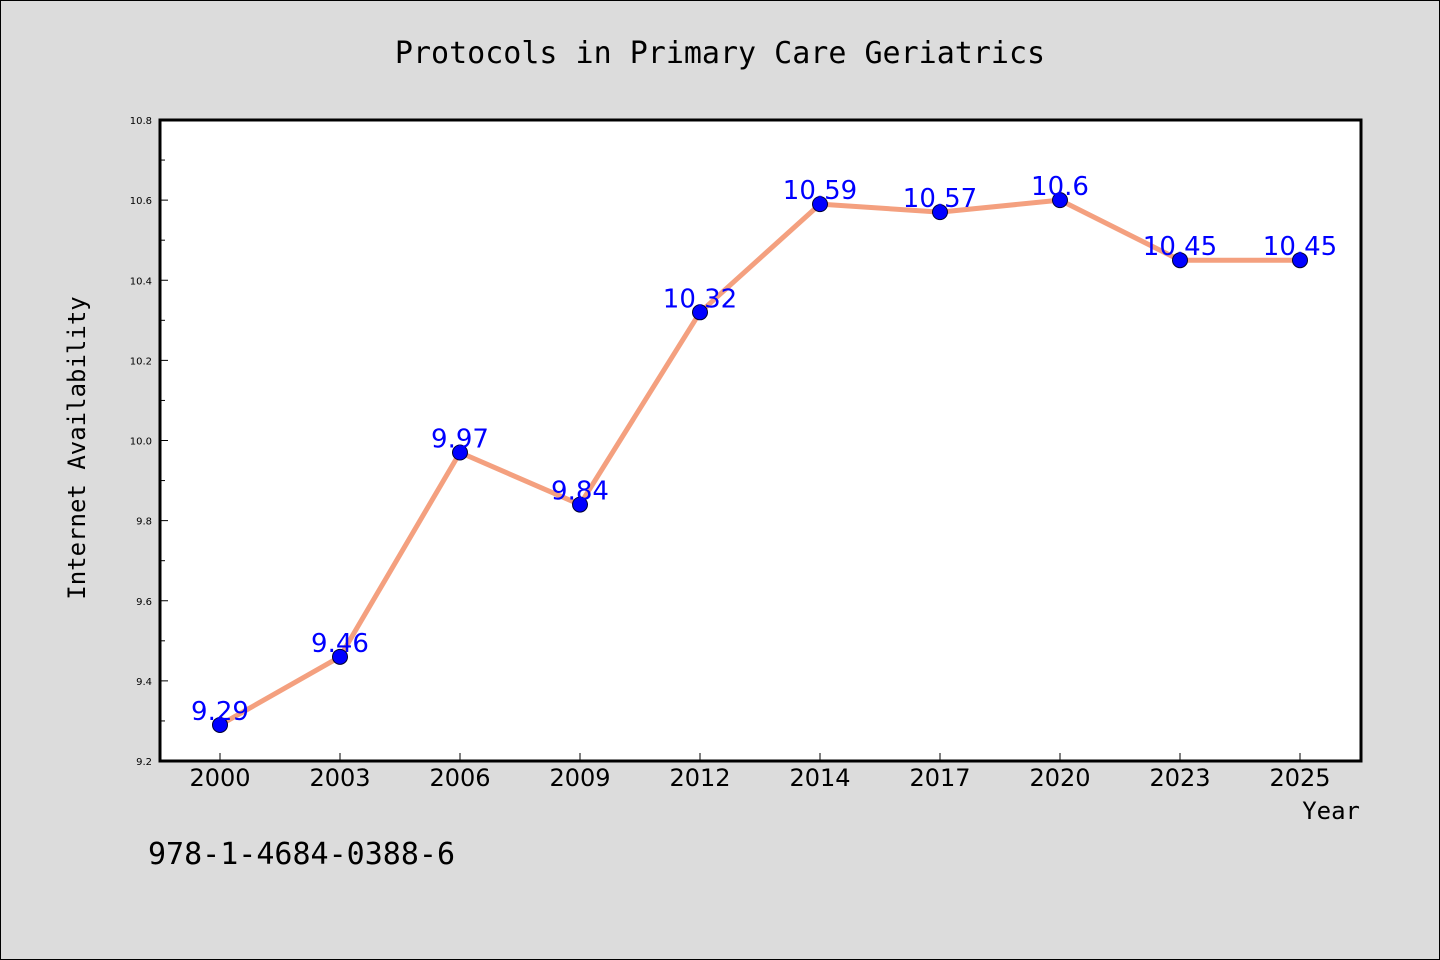 The height and width of the screenshot is (960, 1440). What do you see at coordinates (144, 522) in the screenshot?
I see `y-tick-label: 9.8` at bounding box center [144, 522].